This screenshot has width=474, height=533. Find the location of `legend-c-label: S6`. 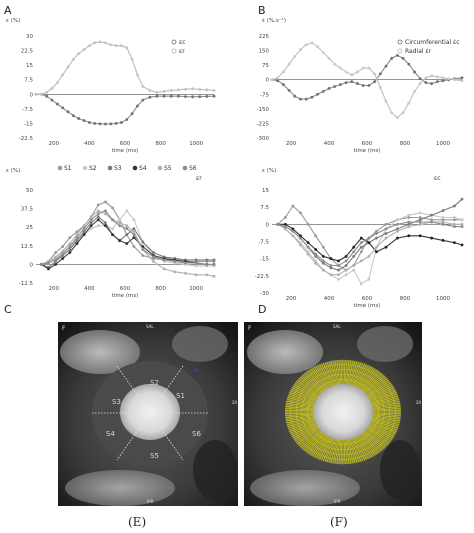

legend-c-label: S6 is located at coordinates (193, 168).